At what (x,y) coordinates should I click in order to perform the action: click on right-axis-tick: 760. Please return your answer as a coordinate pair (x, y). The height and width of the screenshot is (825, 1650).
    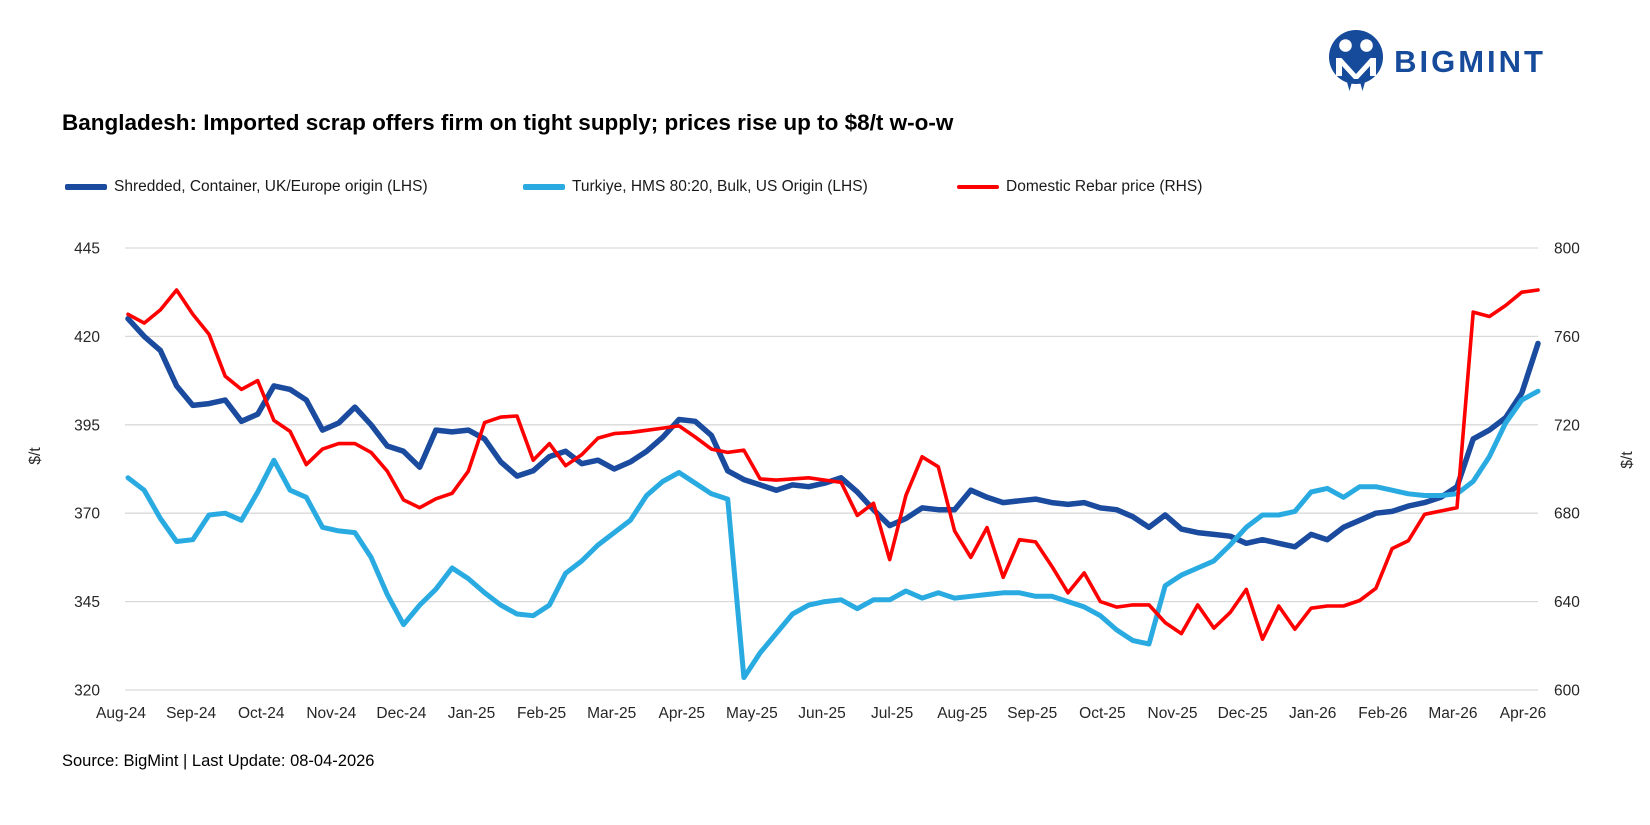
    Looking at the image, I should click on (1567, 337).